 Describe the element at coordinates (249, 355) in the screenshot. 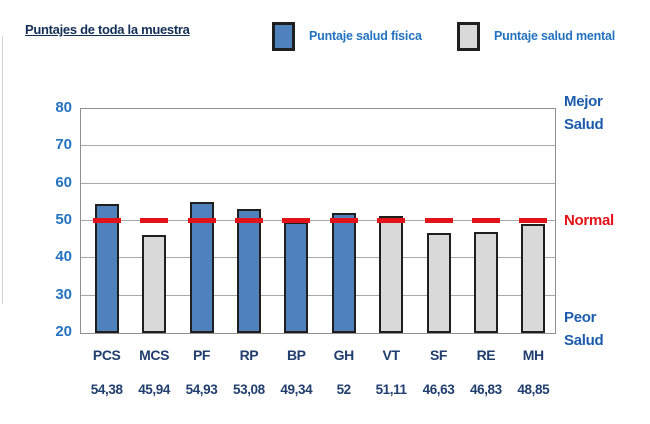

I see `x-axis-category-label: RP` at that location.